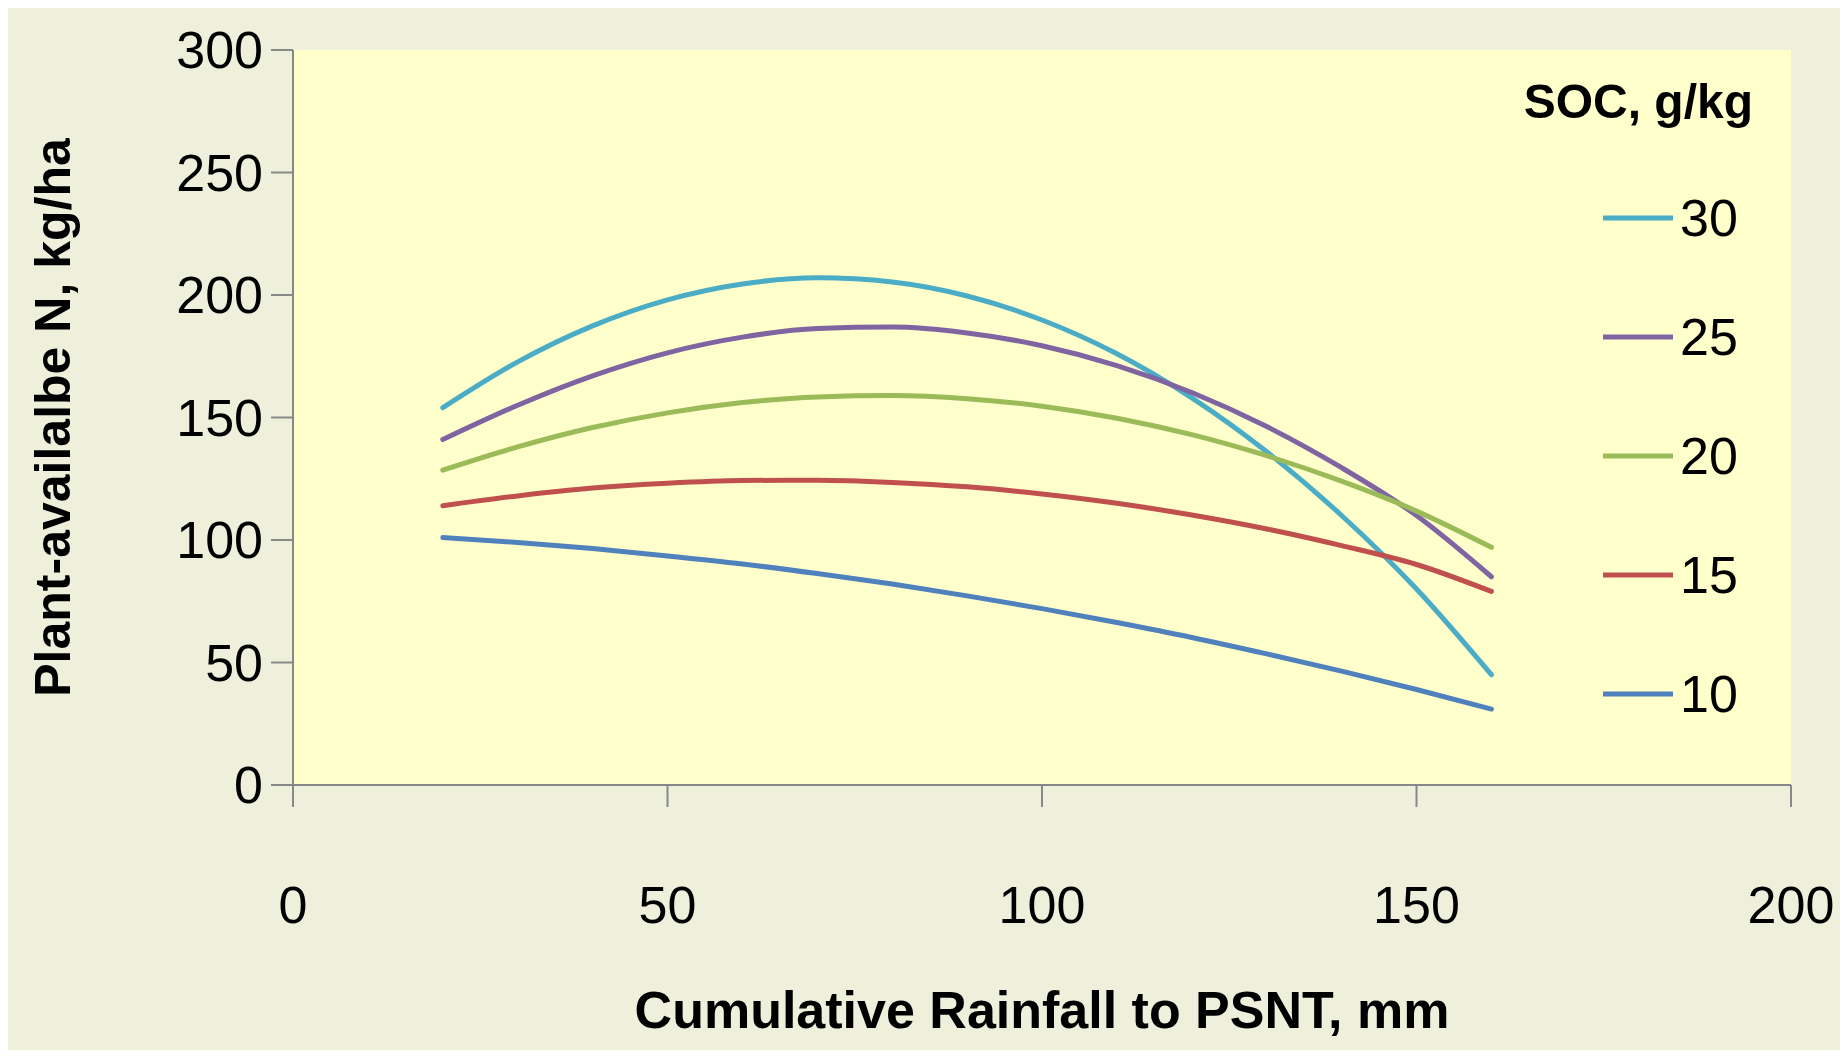 The height and width of the screenshot is (1058, 1848). I want to click on x-tick-label: 50, so click(667, 905).